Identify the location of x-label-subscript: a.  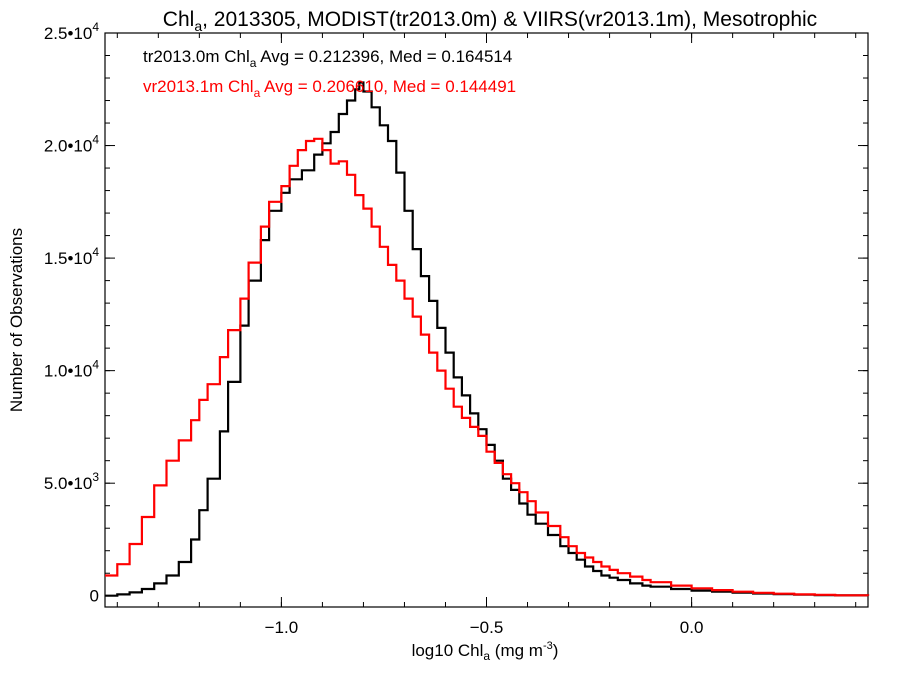
(486, 656).